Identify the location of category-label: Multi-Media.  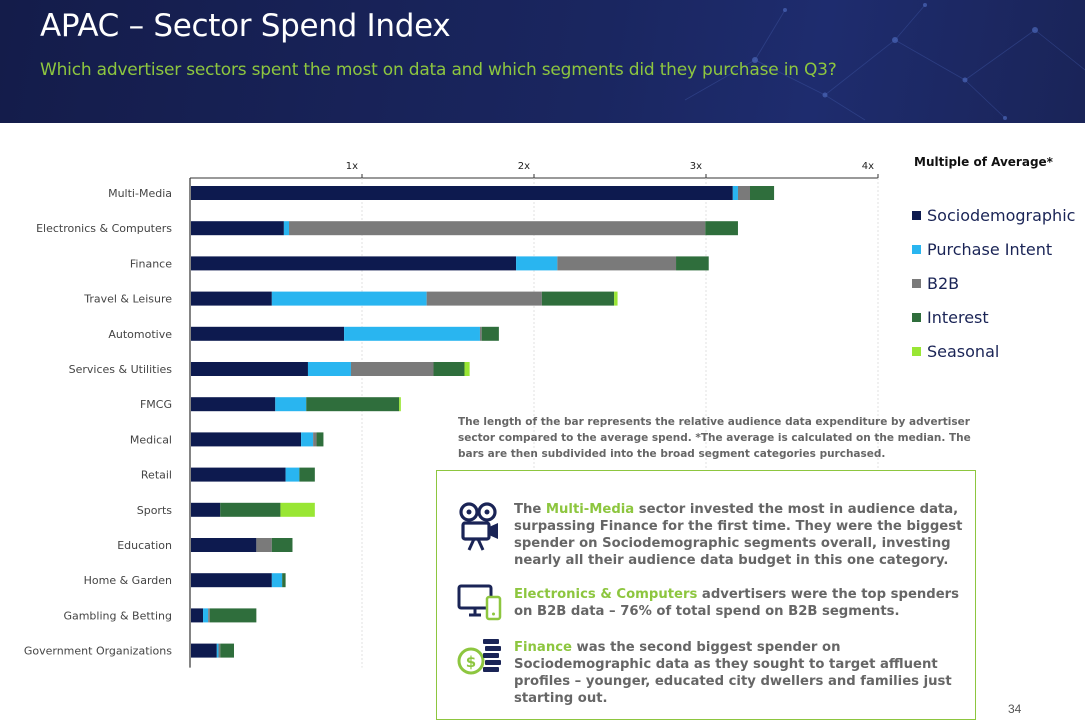
(140, 193).